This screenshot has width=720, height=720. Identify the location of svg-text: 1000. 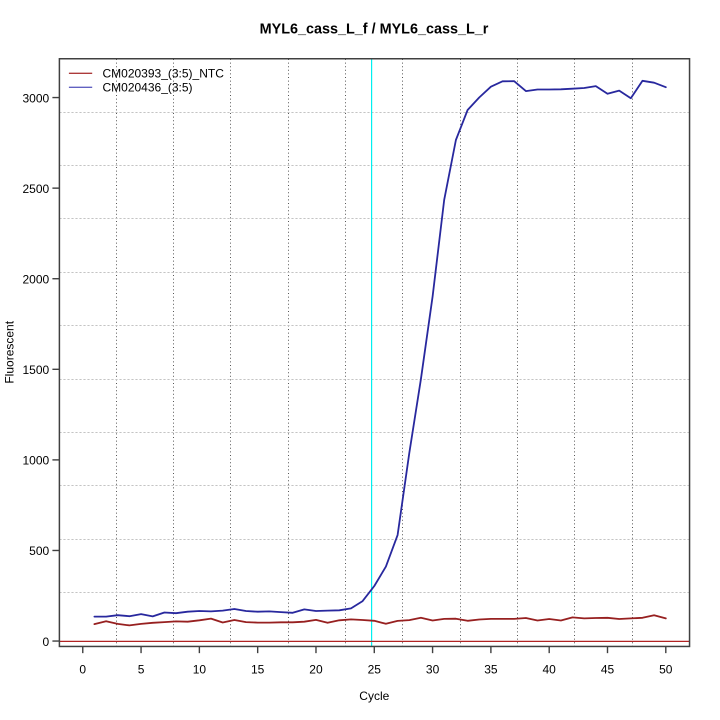
(35, 461).